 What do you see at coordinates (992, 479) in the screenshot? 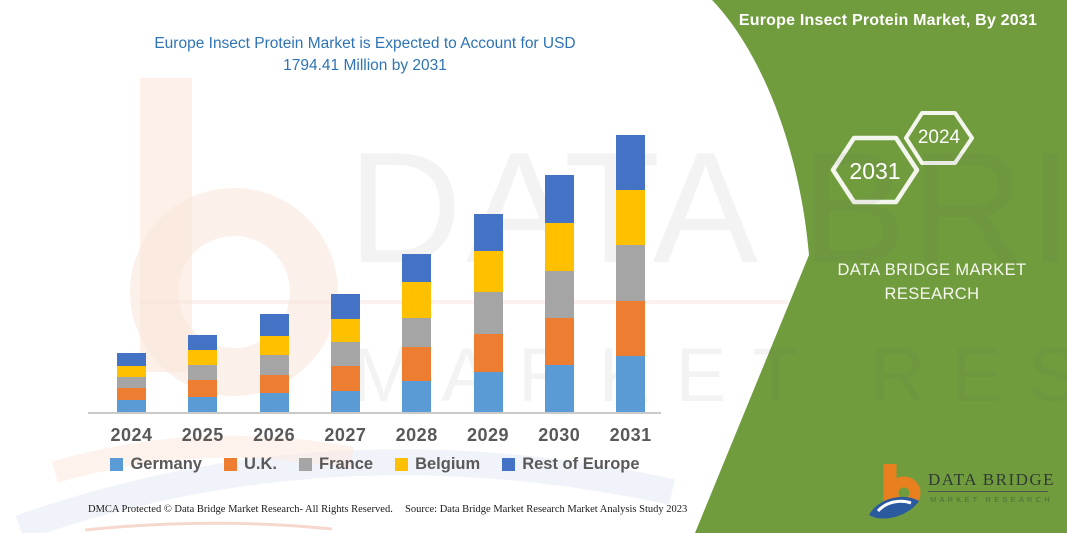
I see `databridge-logo-name: DATA BRIDGE` at bounding box center [992, 479].